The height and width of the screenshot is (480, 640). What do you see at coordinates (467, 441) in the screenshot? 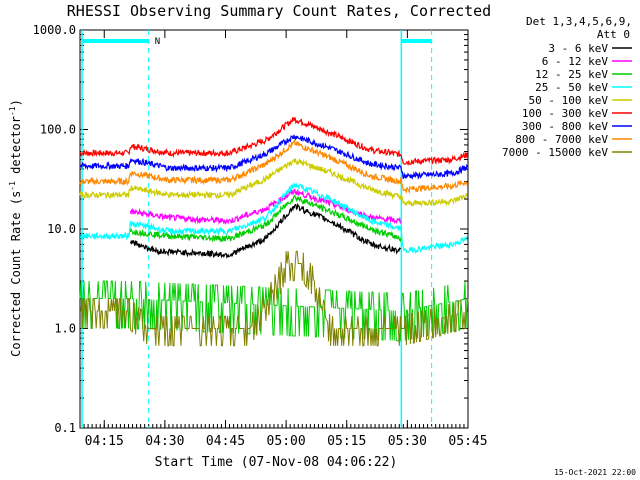
I see `x-tick-label: 05:45` at bounding box center [467, 441].